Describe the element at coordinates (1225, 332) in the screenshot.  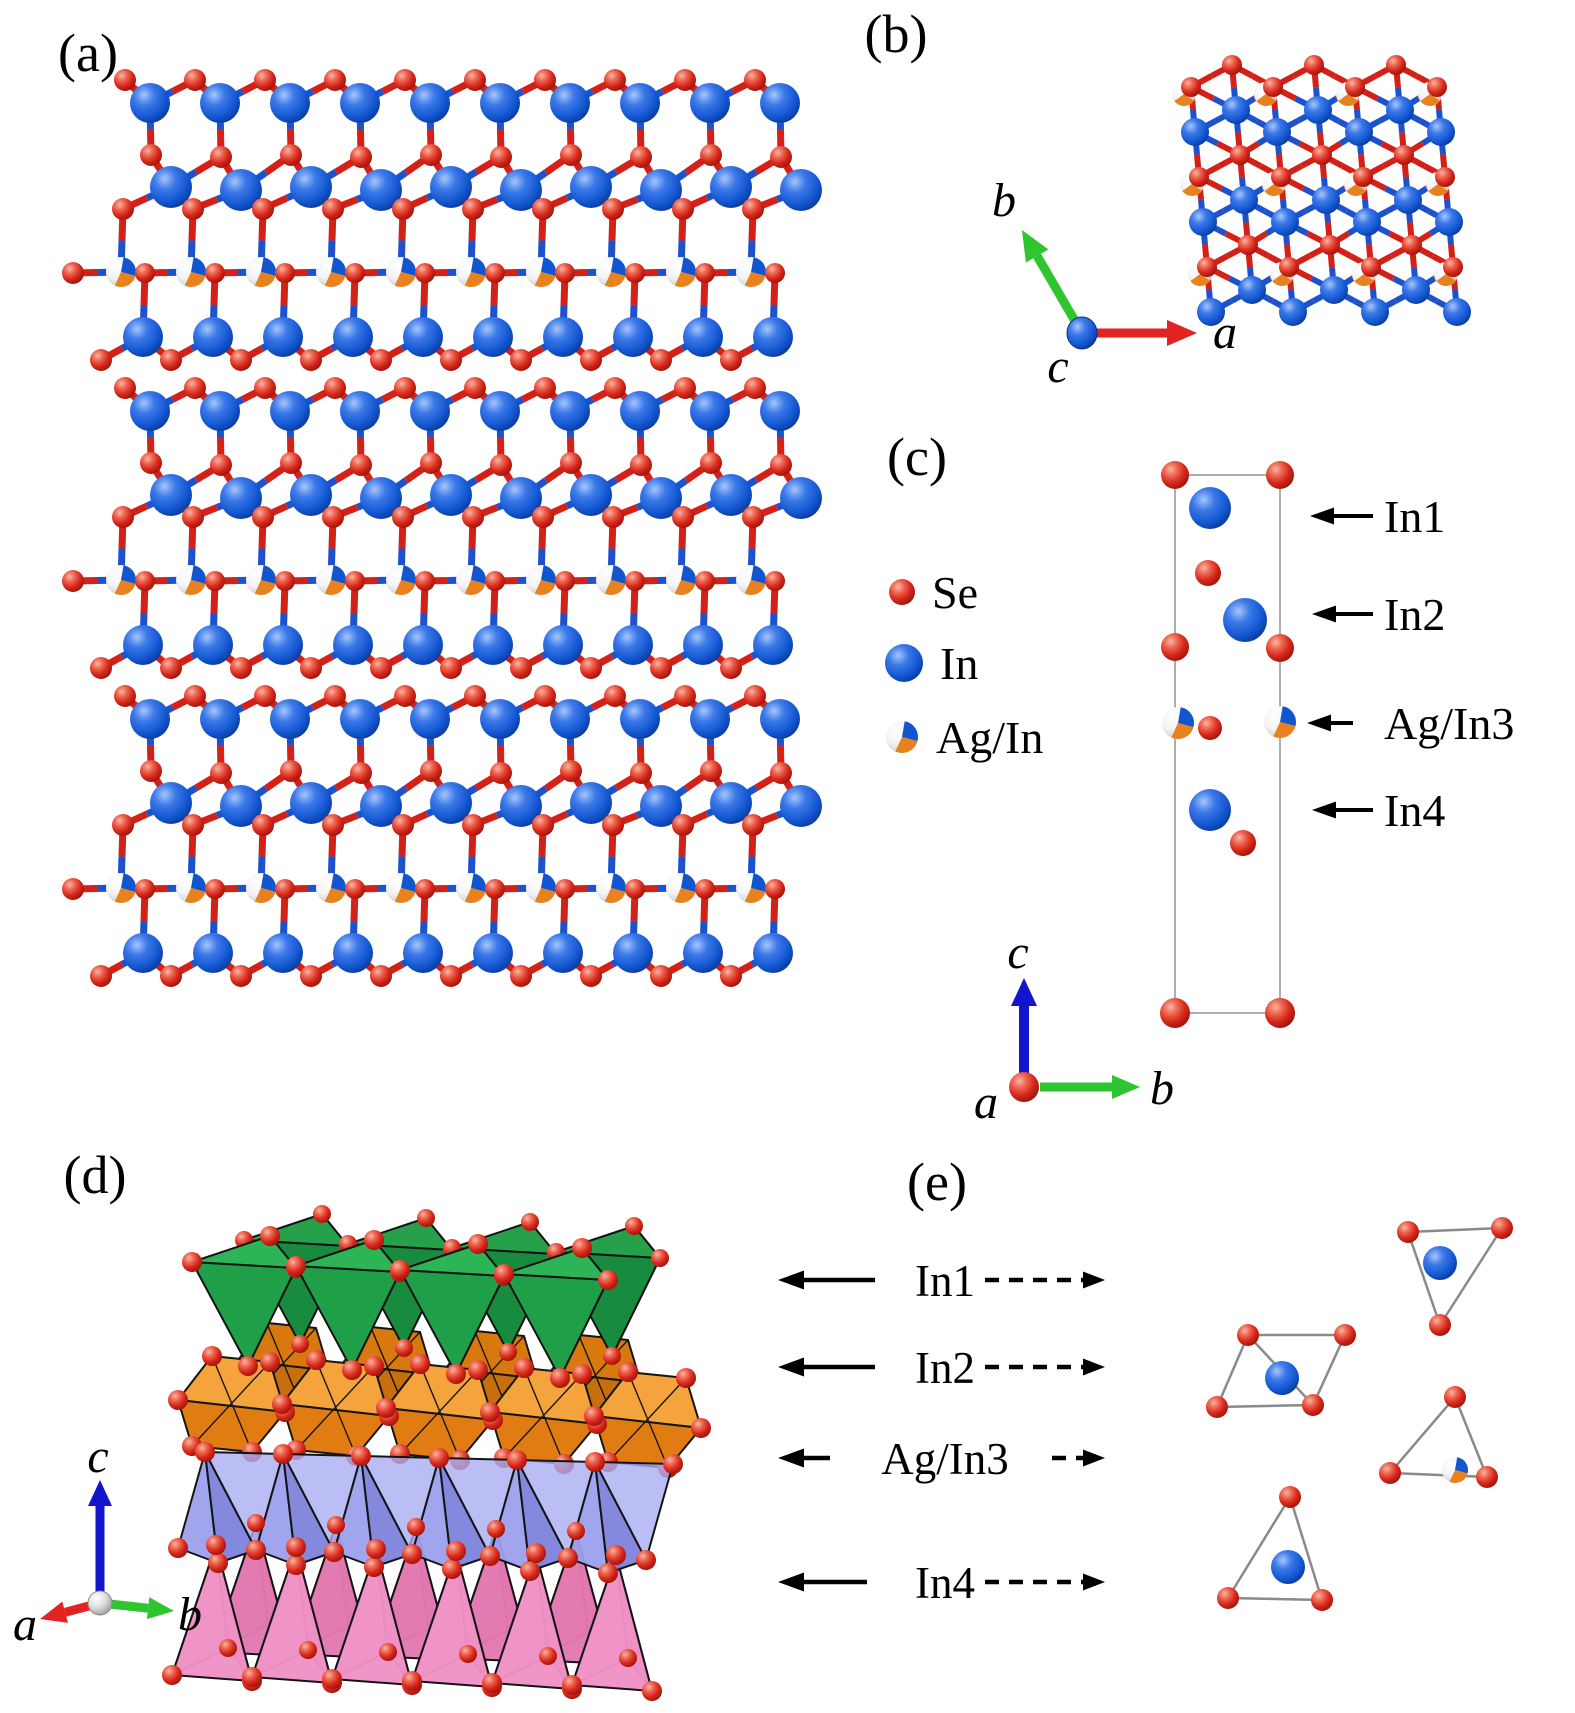
I see `panel-b-axis-a-label: a` at that location.